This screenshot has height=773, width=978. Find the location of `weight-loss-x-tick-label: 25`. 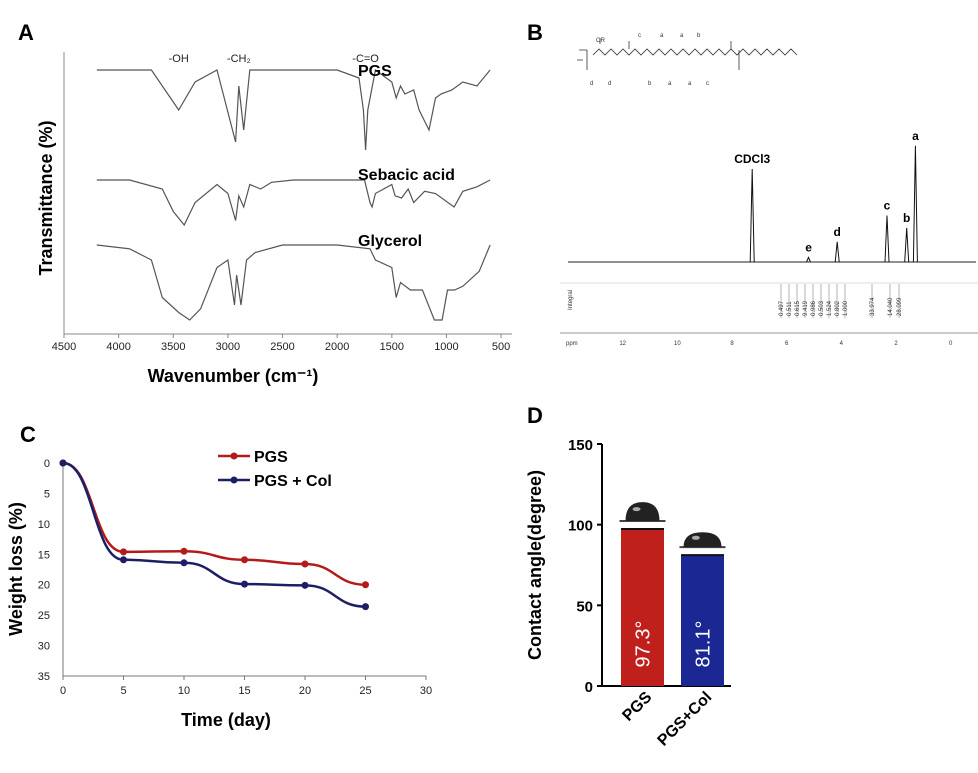

weight-loss-x-tick-label: 25 is located at coordinates (365, 691).